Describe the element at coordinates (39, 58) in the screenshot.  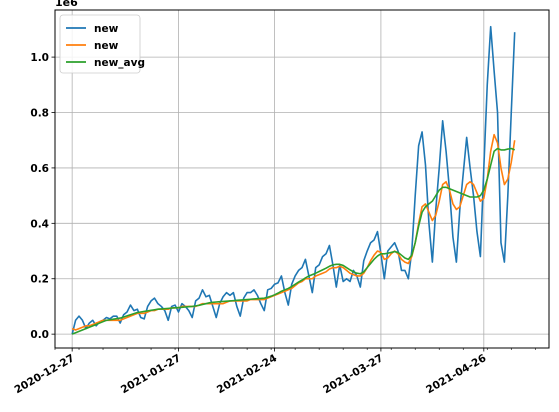
I see `y-tick-label: 1.0` at that location.